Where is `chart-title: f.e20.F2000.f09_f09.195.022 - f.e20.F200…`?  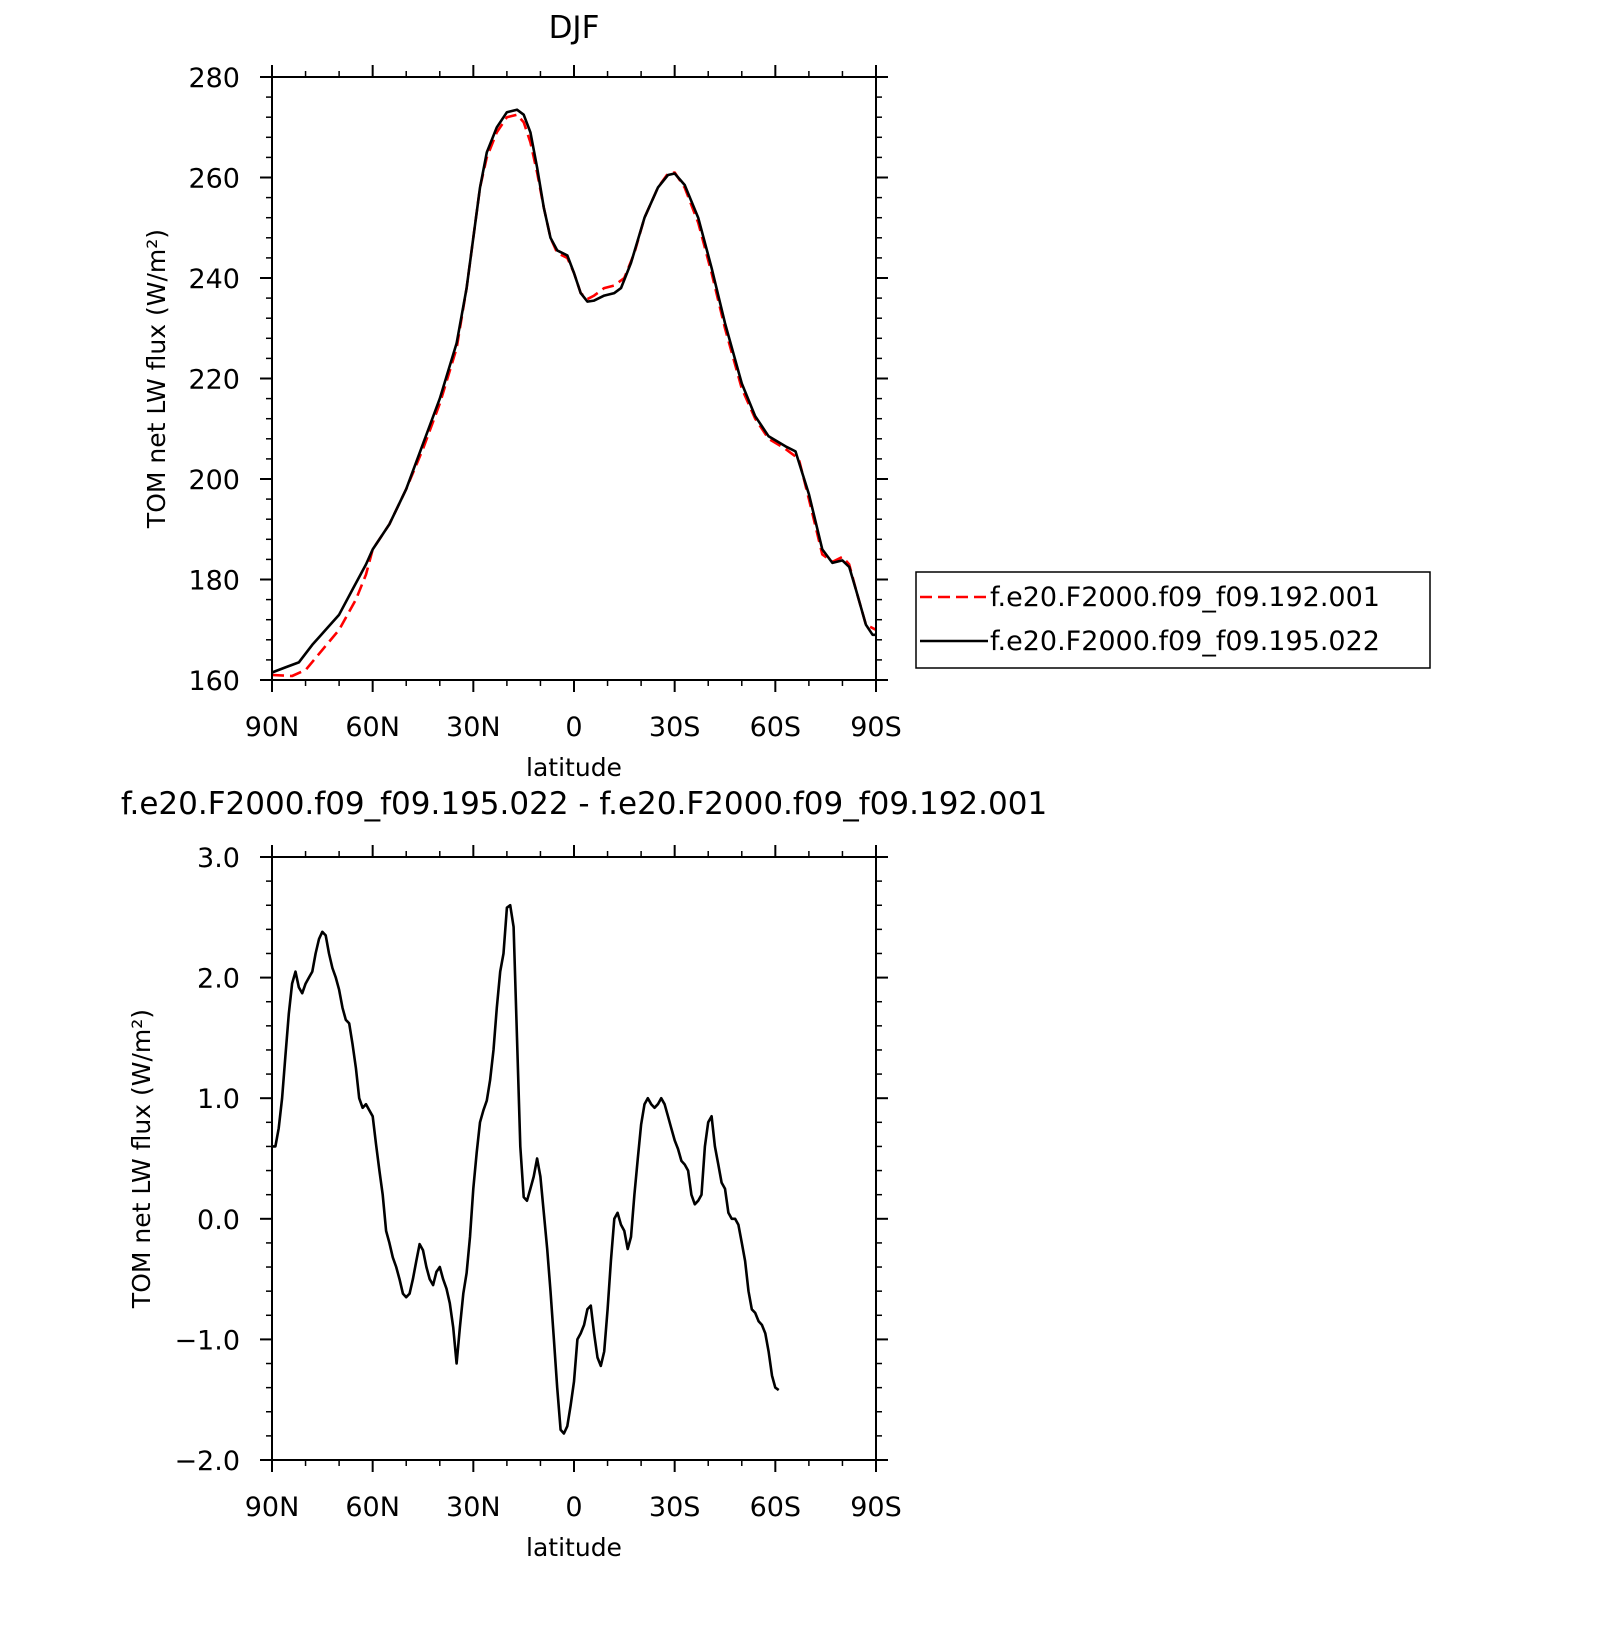 chart-title: f.e20.F2000.f09_f09.195.022 - f.e20.F200… is located at coordinates (584, 804).